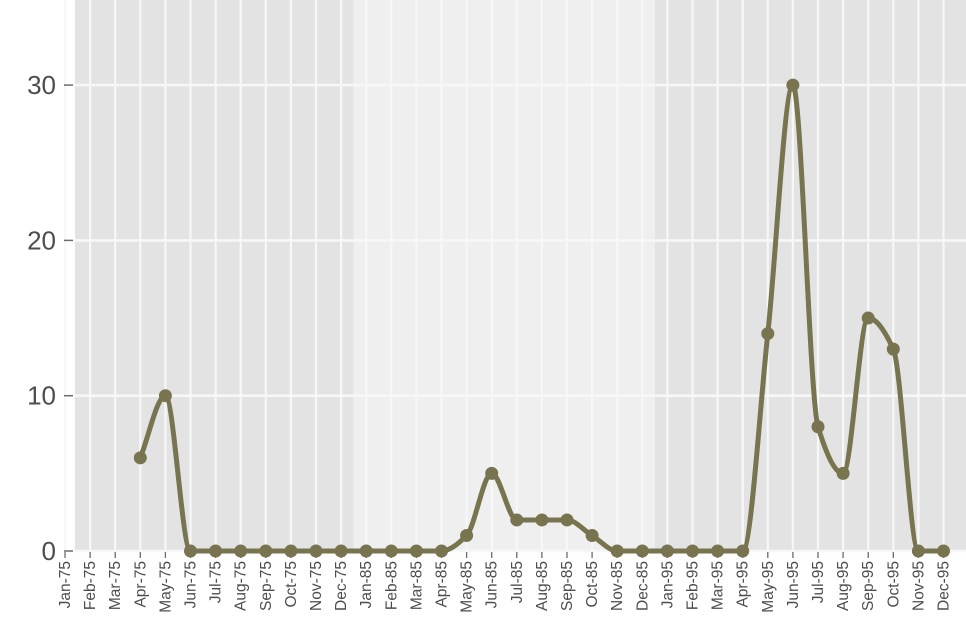 This screenshot has height=639, width=966. Describe the element at coordinates (542, 586) in the screenshot. I see `x-tick-label: Aug-85` at that location.